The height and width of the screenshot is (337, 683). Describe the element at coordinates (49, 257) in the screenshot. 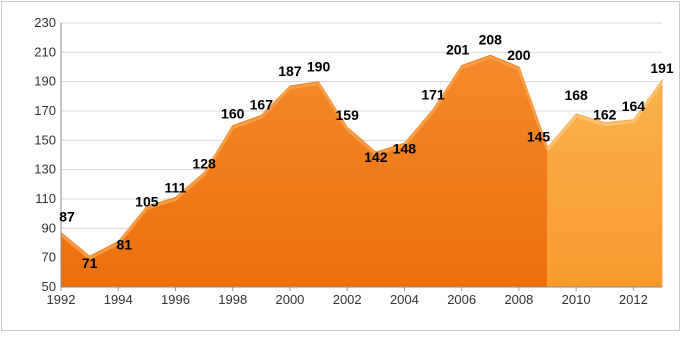

I see `y-tick-label: 70` at that location.